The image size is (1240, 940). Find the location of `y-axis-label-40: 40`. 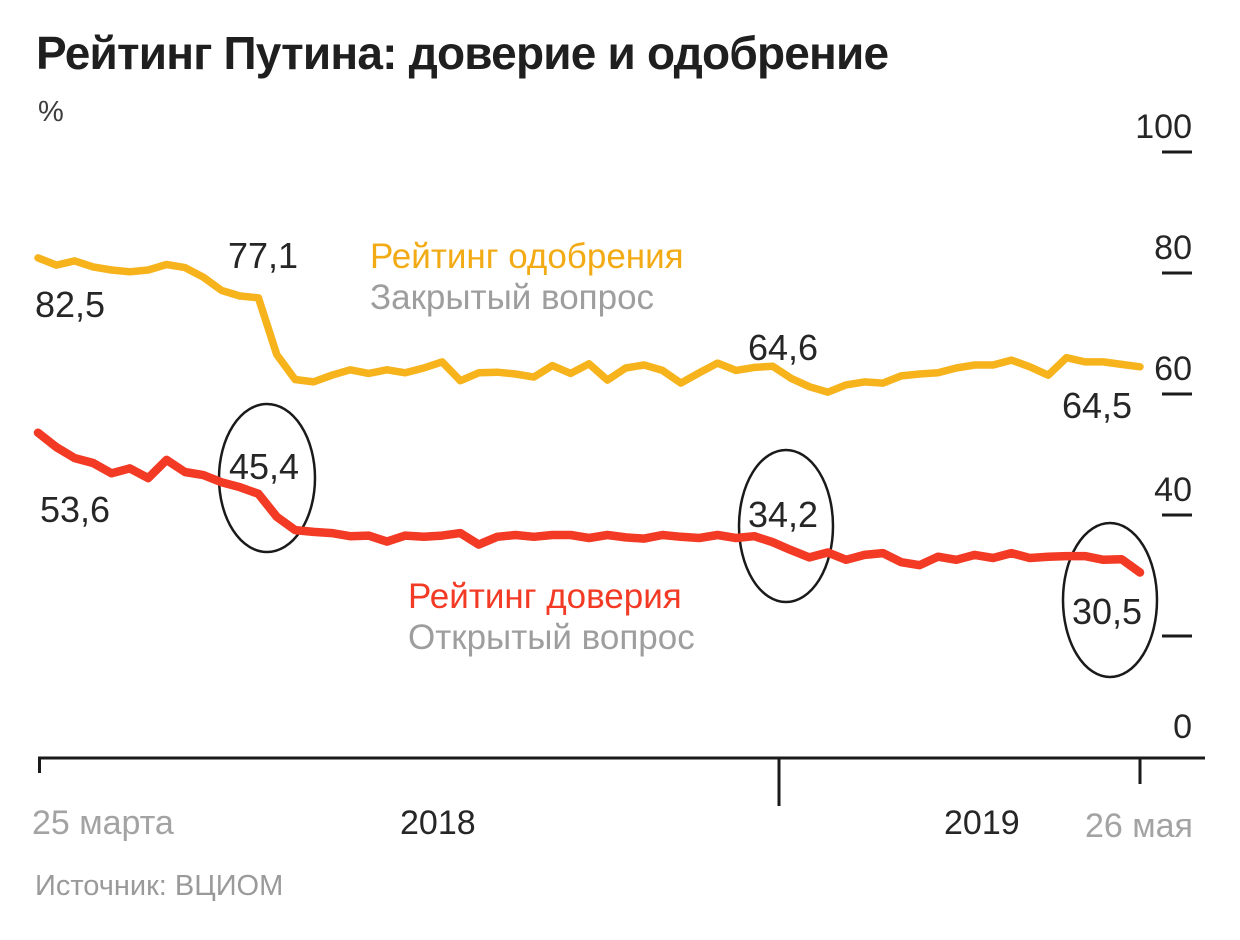

y-axis-label-40: 40 is located at coordinates (1173, 490).